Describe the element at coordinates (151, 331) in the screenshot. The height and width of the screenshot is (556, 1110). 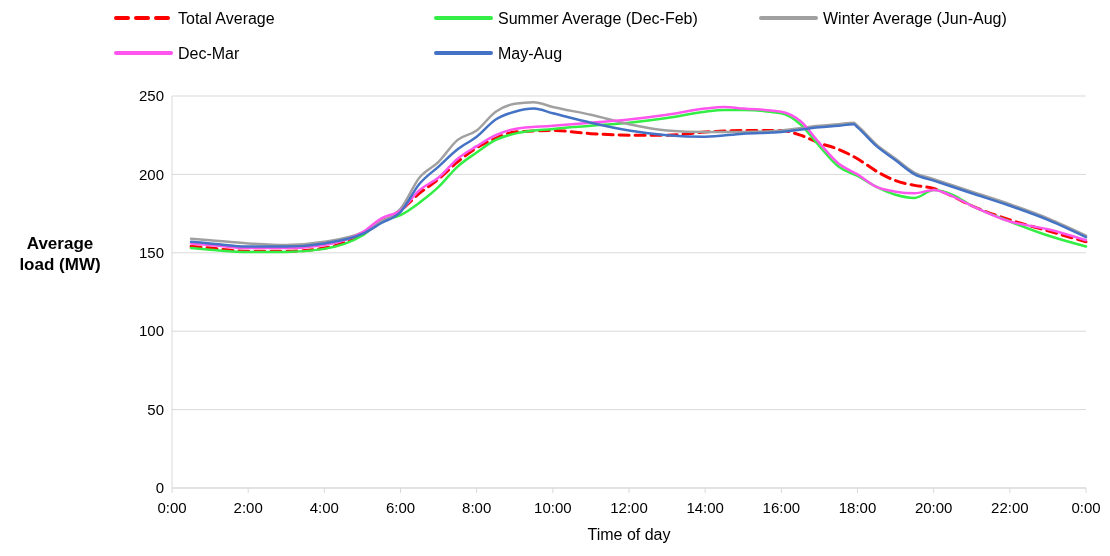
I see `y-tick-label: 100` at that location.